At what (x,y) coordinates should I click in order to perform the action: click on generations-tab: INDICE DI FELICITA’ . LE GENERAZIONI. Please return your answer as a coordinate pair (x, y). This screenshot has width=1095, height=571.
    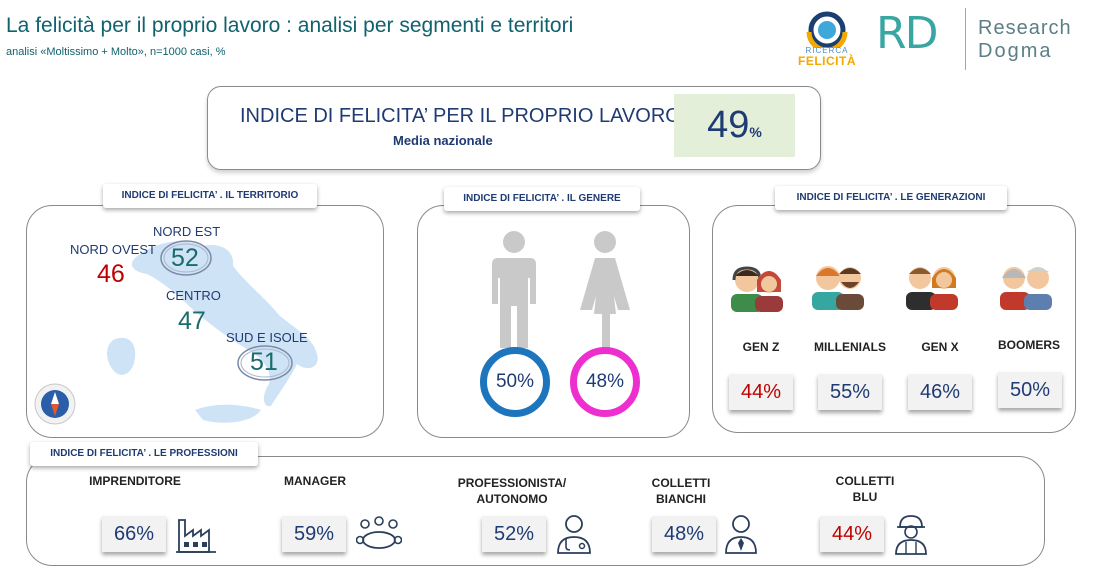
    Looking at the image, I should click on (891, 198).